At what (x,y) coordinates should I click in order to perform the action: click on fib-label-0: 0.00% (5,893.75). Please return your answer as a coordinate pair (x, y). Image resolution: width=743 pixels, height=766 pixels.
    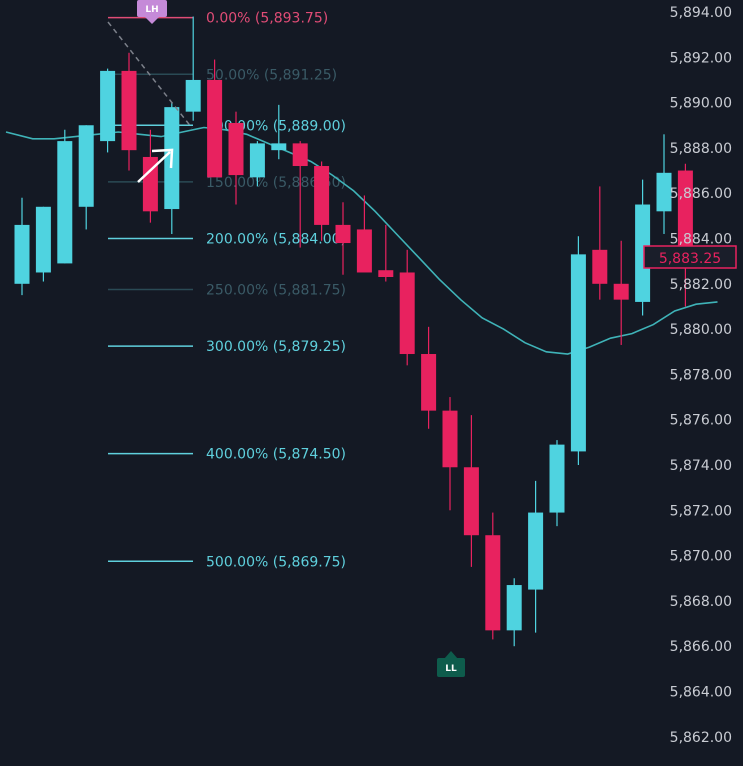
    Looking at the image, I should click on (267, 19).